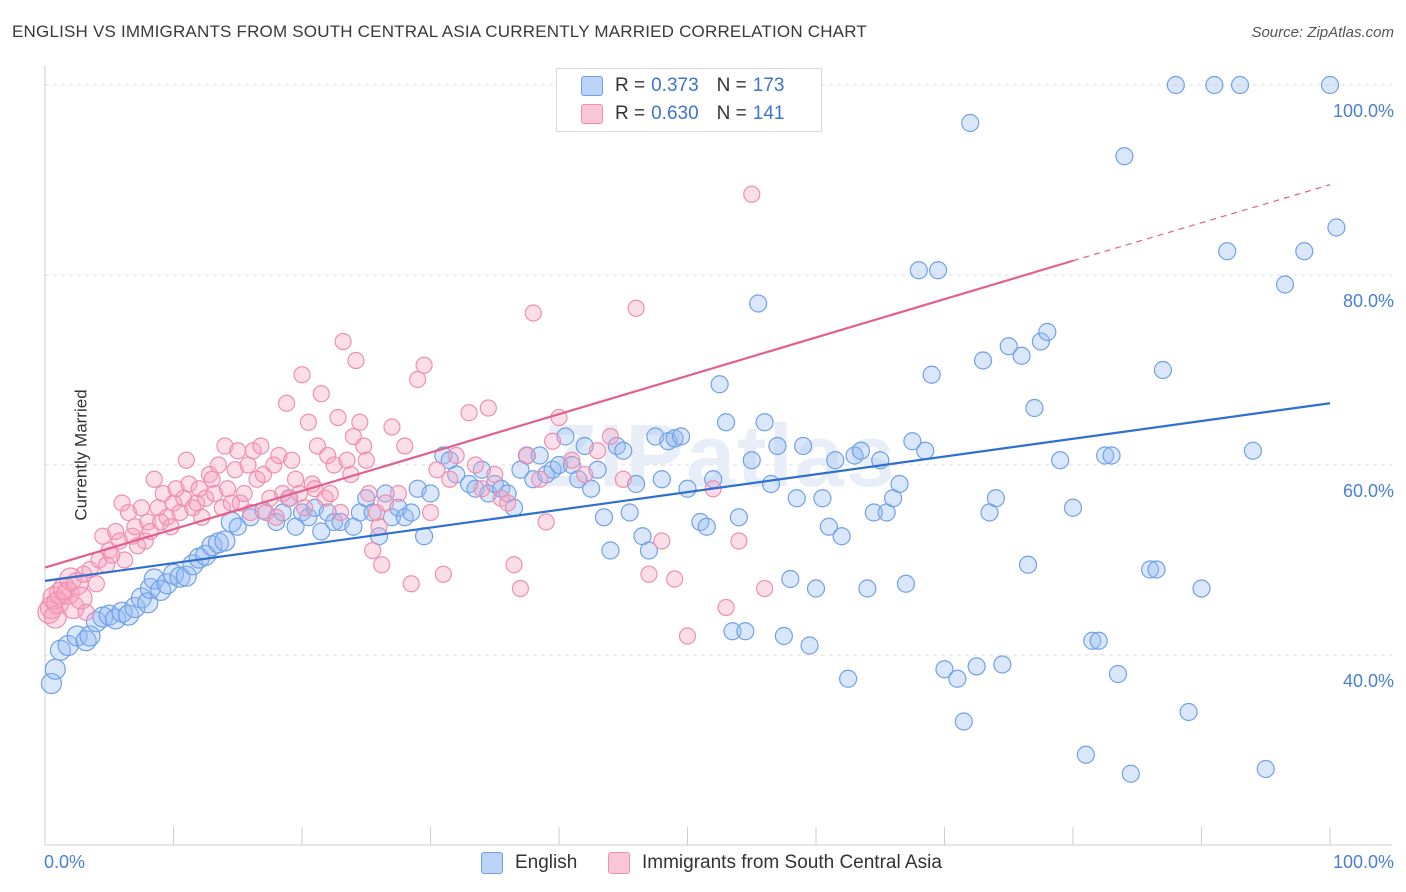 The width and height of the screenshot is (1406, 892). What do you see at coordinates (768, 113) in the screenshot?
I see `legend-n-value: 141` at bounding box center [768, 113].